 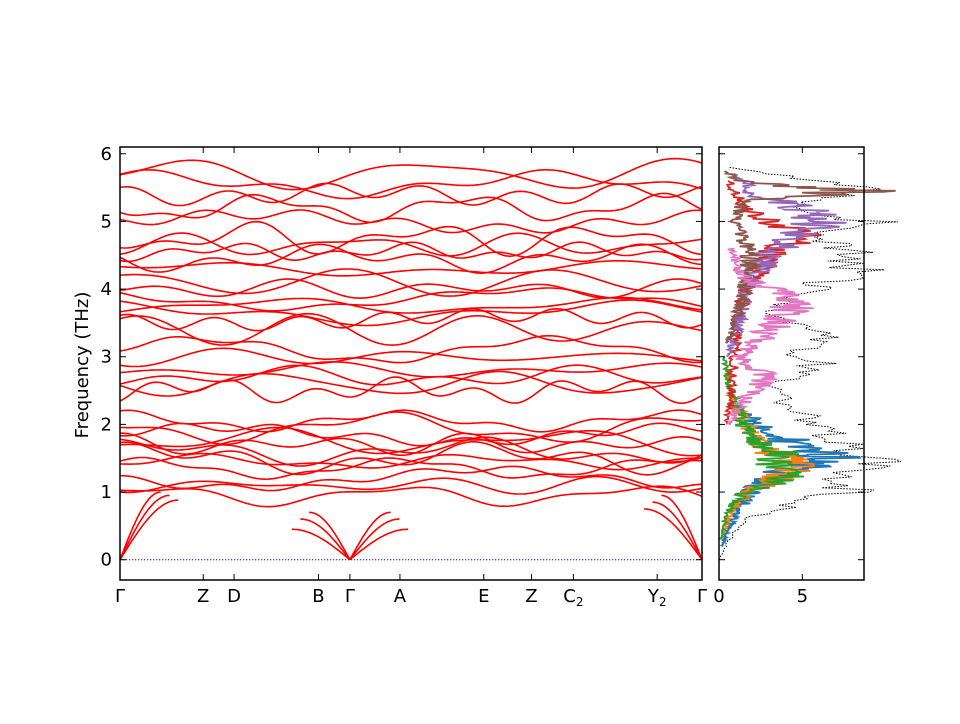 I want to click on y-tick-label: 1, so click(x=106, y=492).